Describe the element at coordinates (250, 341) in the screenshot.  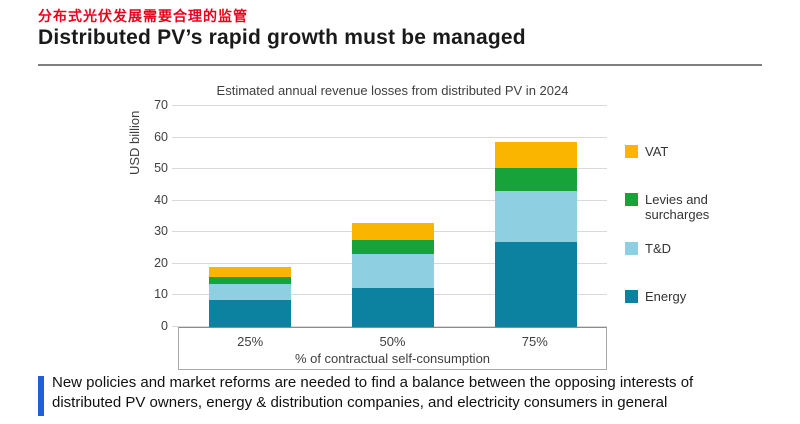
I see `x-tick-25%: 25%` at that location.